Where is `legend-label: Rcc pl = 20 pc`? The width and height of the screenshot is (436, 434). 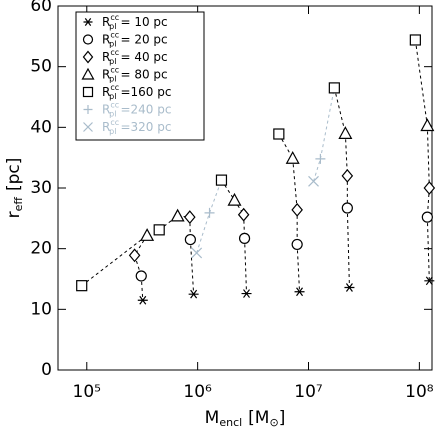 legend-label: Rcc pl = 20 pc is located at coordinates (135, 39).